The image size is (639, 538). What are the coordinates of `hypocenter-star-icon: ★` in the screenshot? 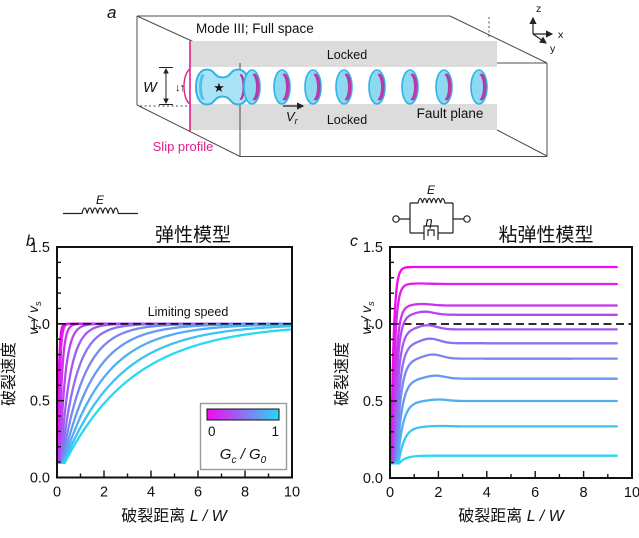 It's located at (219, 87).